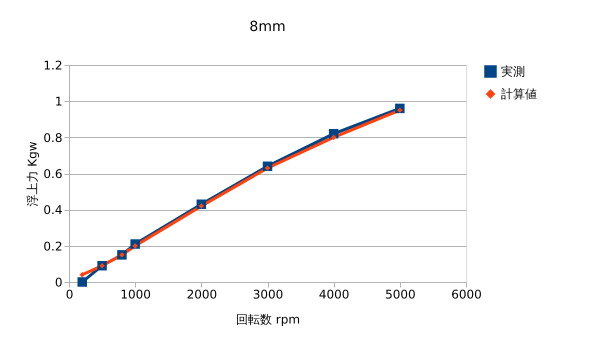 The width and height of the screenshot is (607, 342). I want to click on x-tick-label: 3000, so click(268, 295).